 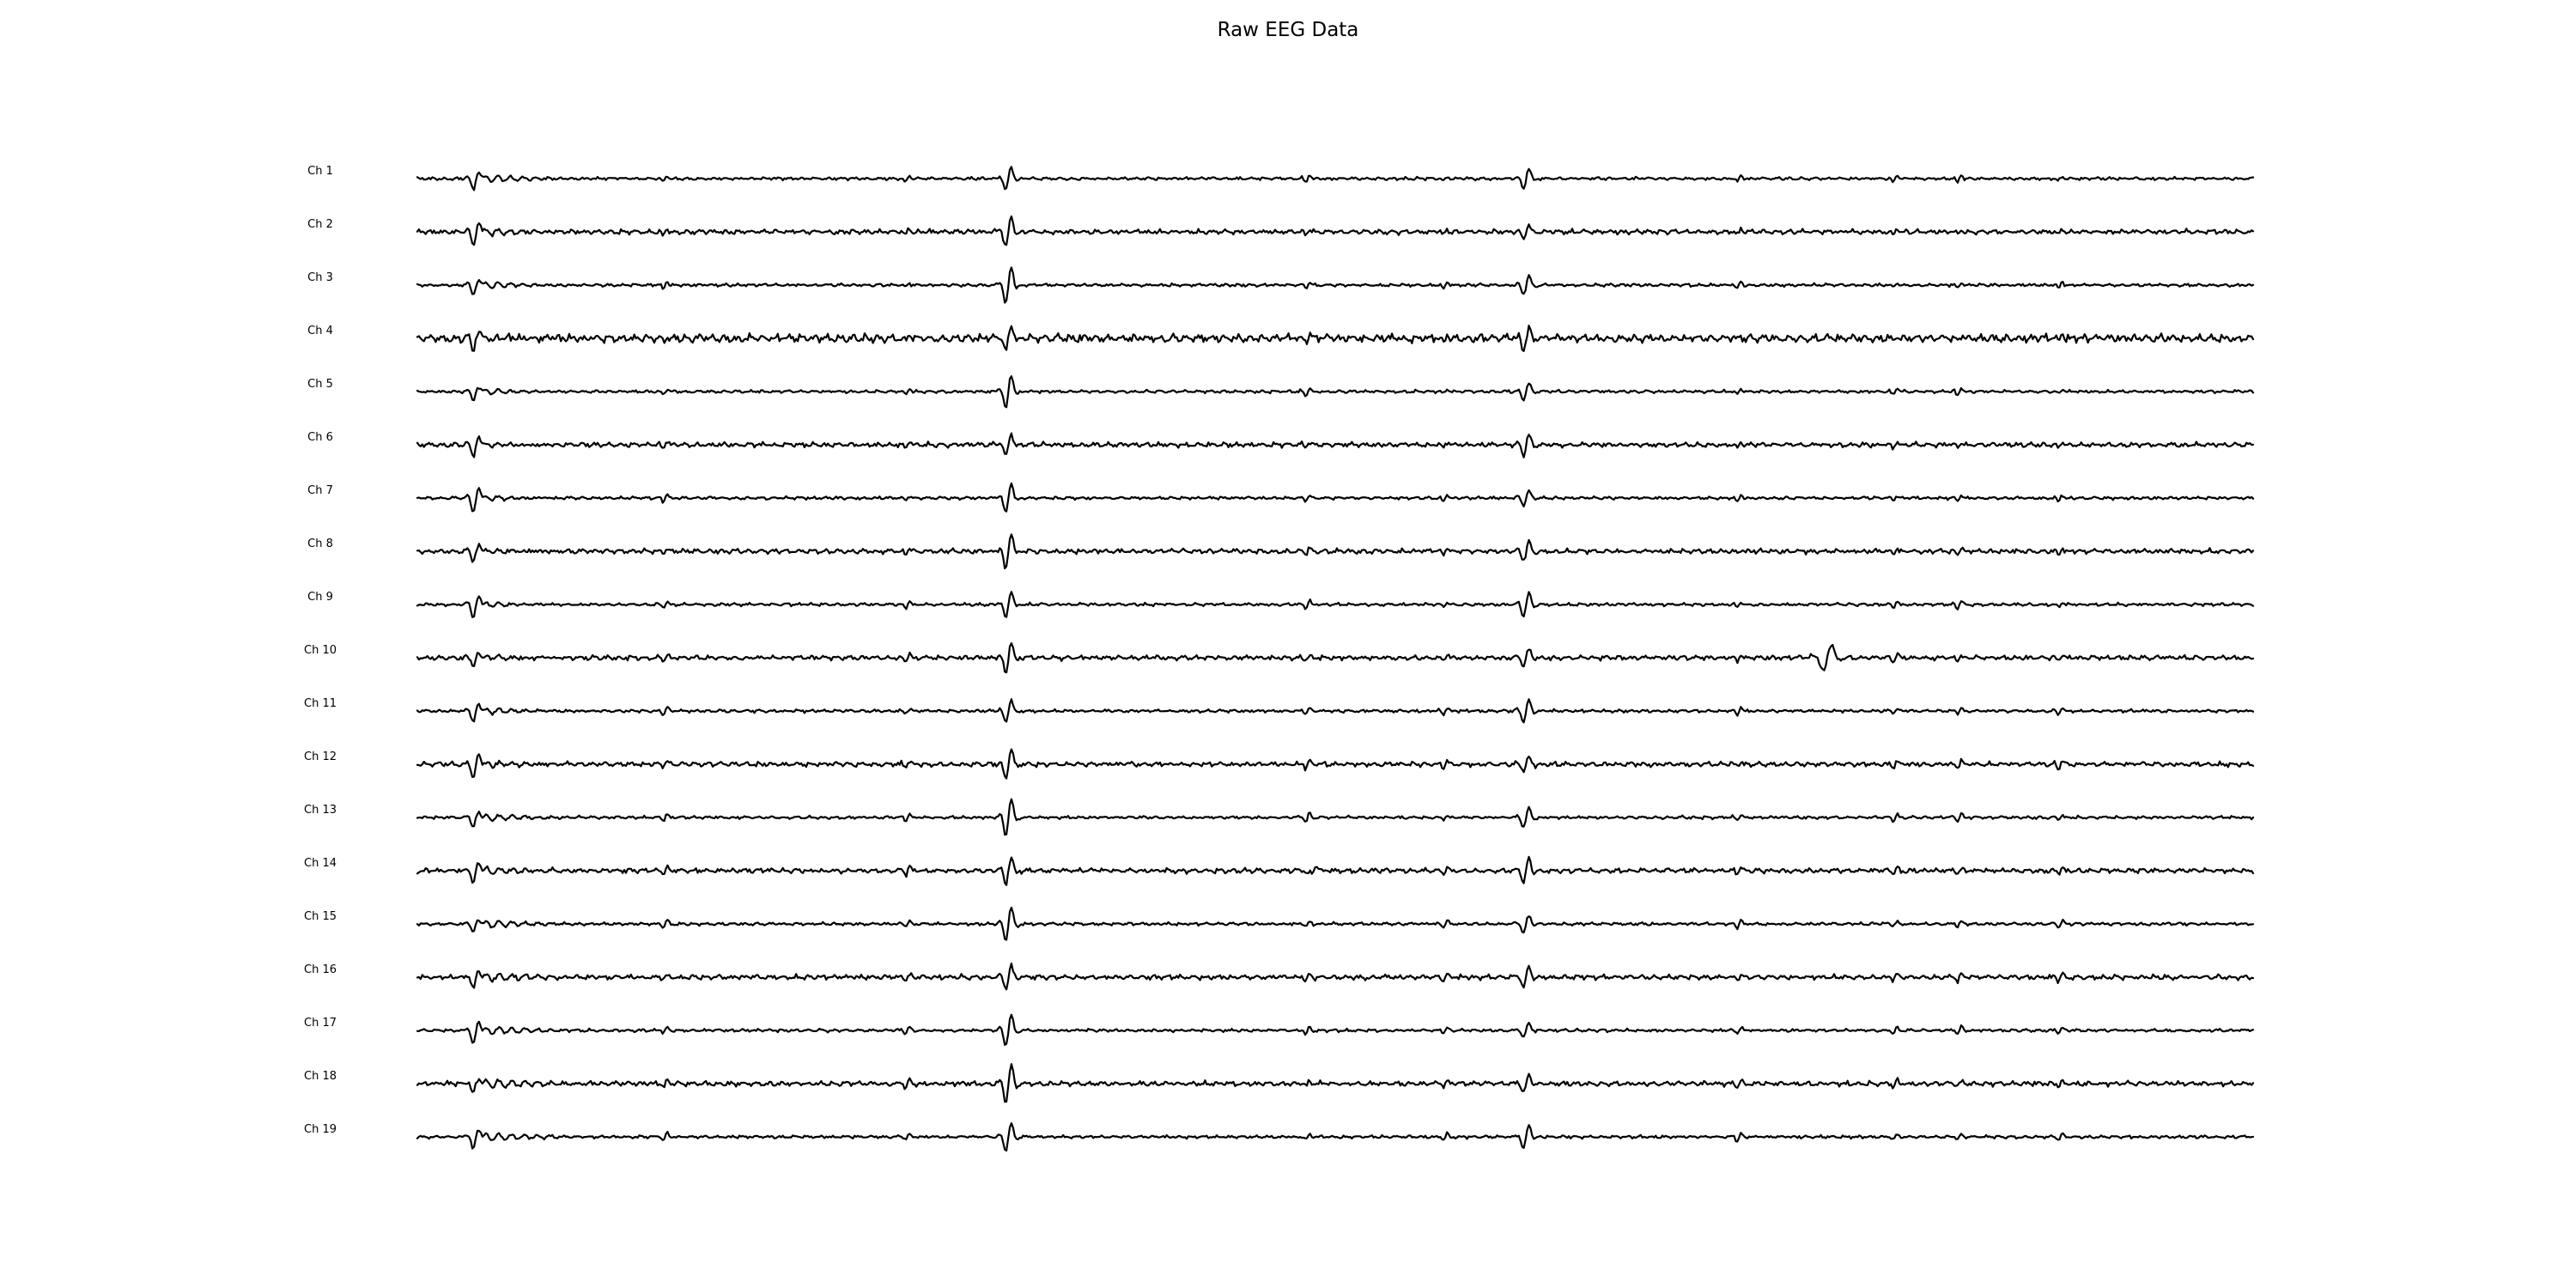 What do you see at coordinates (320, 278) in the screenshot?
I see `channel-label-3: Ch 3` at bounding box center [320, 278].